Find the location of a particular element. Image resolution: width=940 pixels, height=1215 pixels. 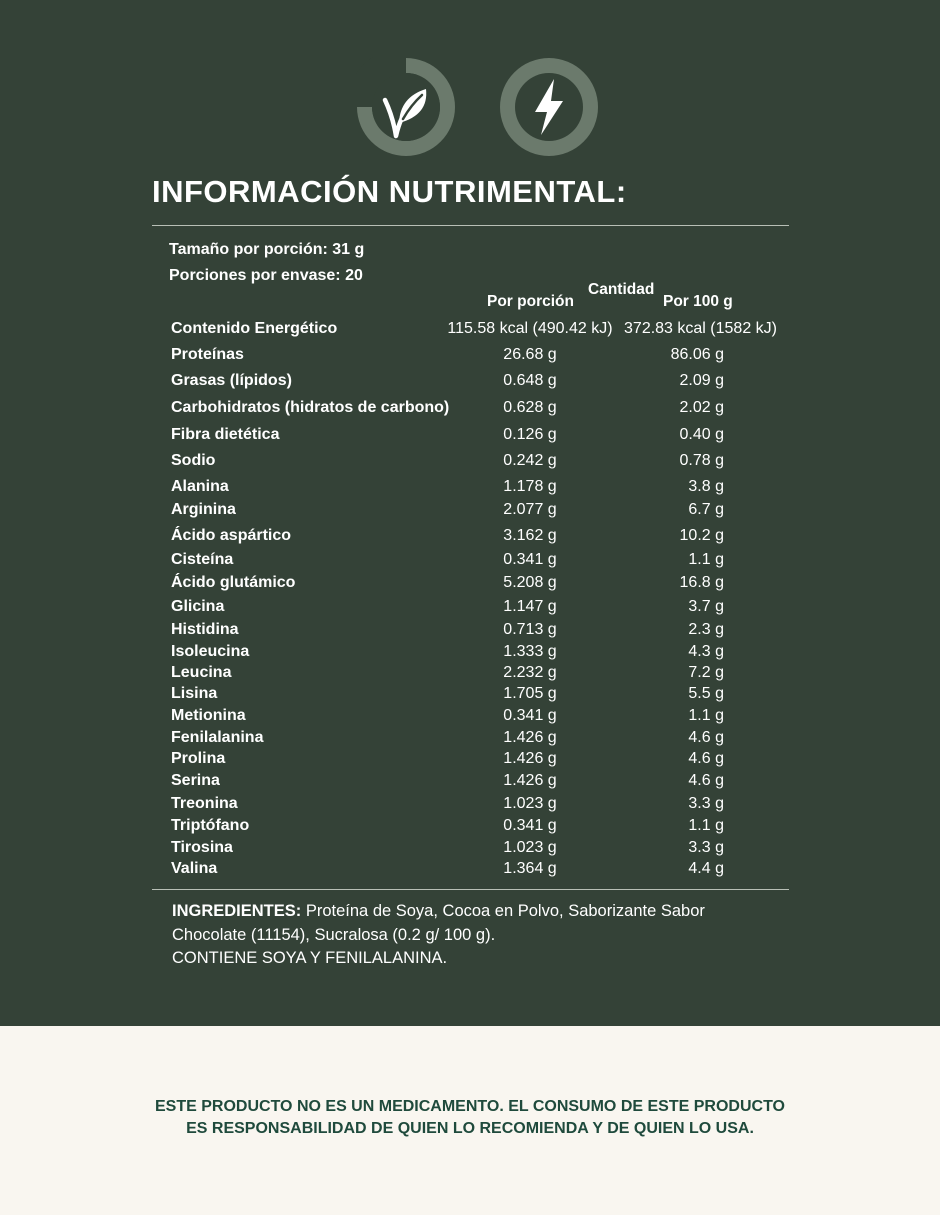

column-header-cantidad: Cantidad is located at coordinates (621, 289).